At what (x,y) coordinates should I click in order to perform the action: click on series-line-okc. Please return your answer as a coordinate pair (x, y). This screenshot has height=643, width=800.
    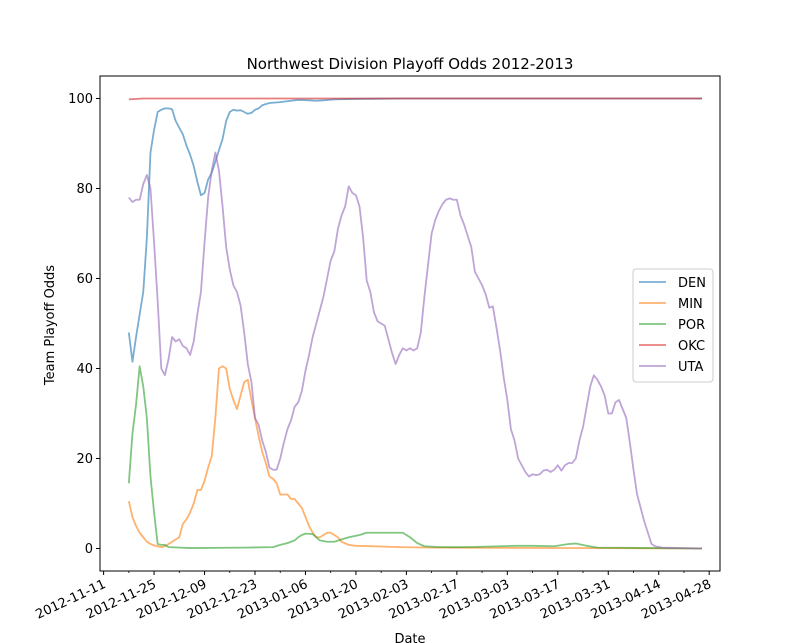
    Looking at the image, I should click on (415, 99).